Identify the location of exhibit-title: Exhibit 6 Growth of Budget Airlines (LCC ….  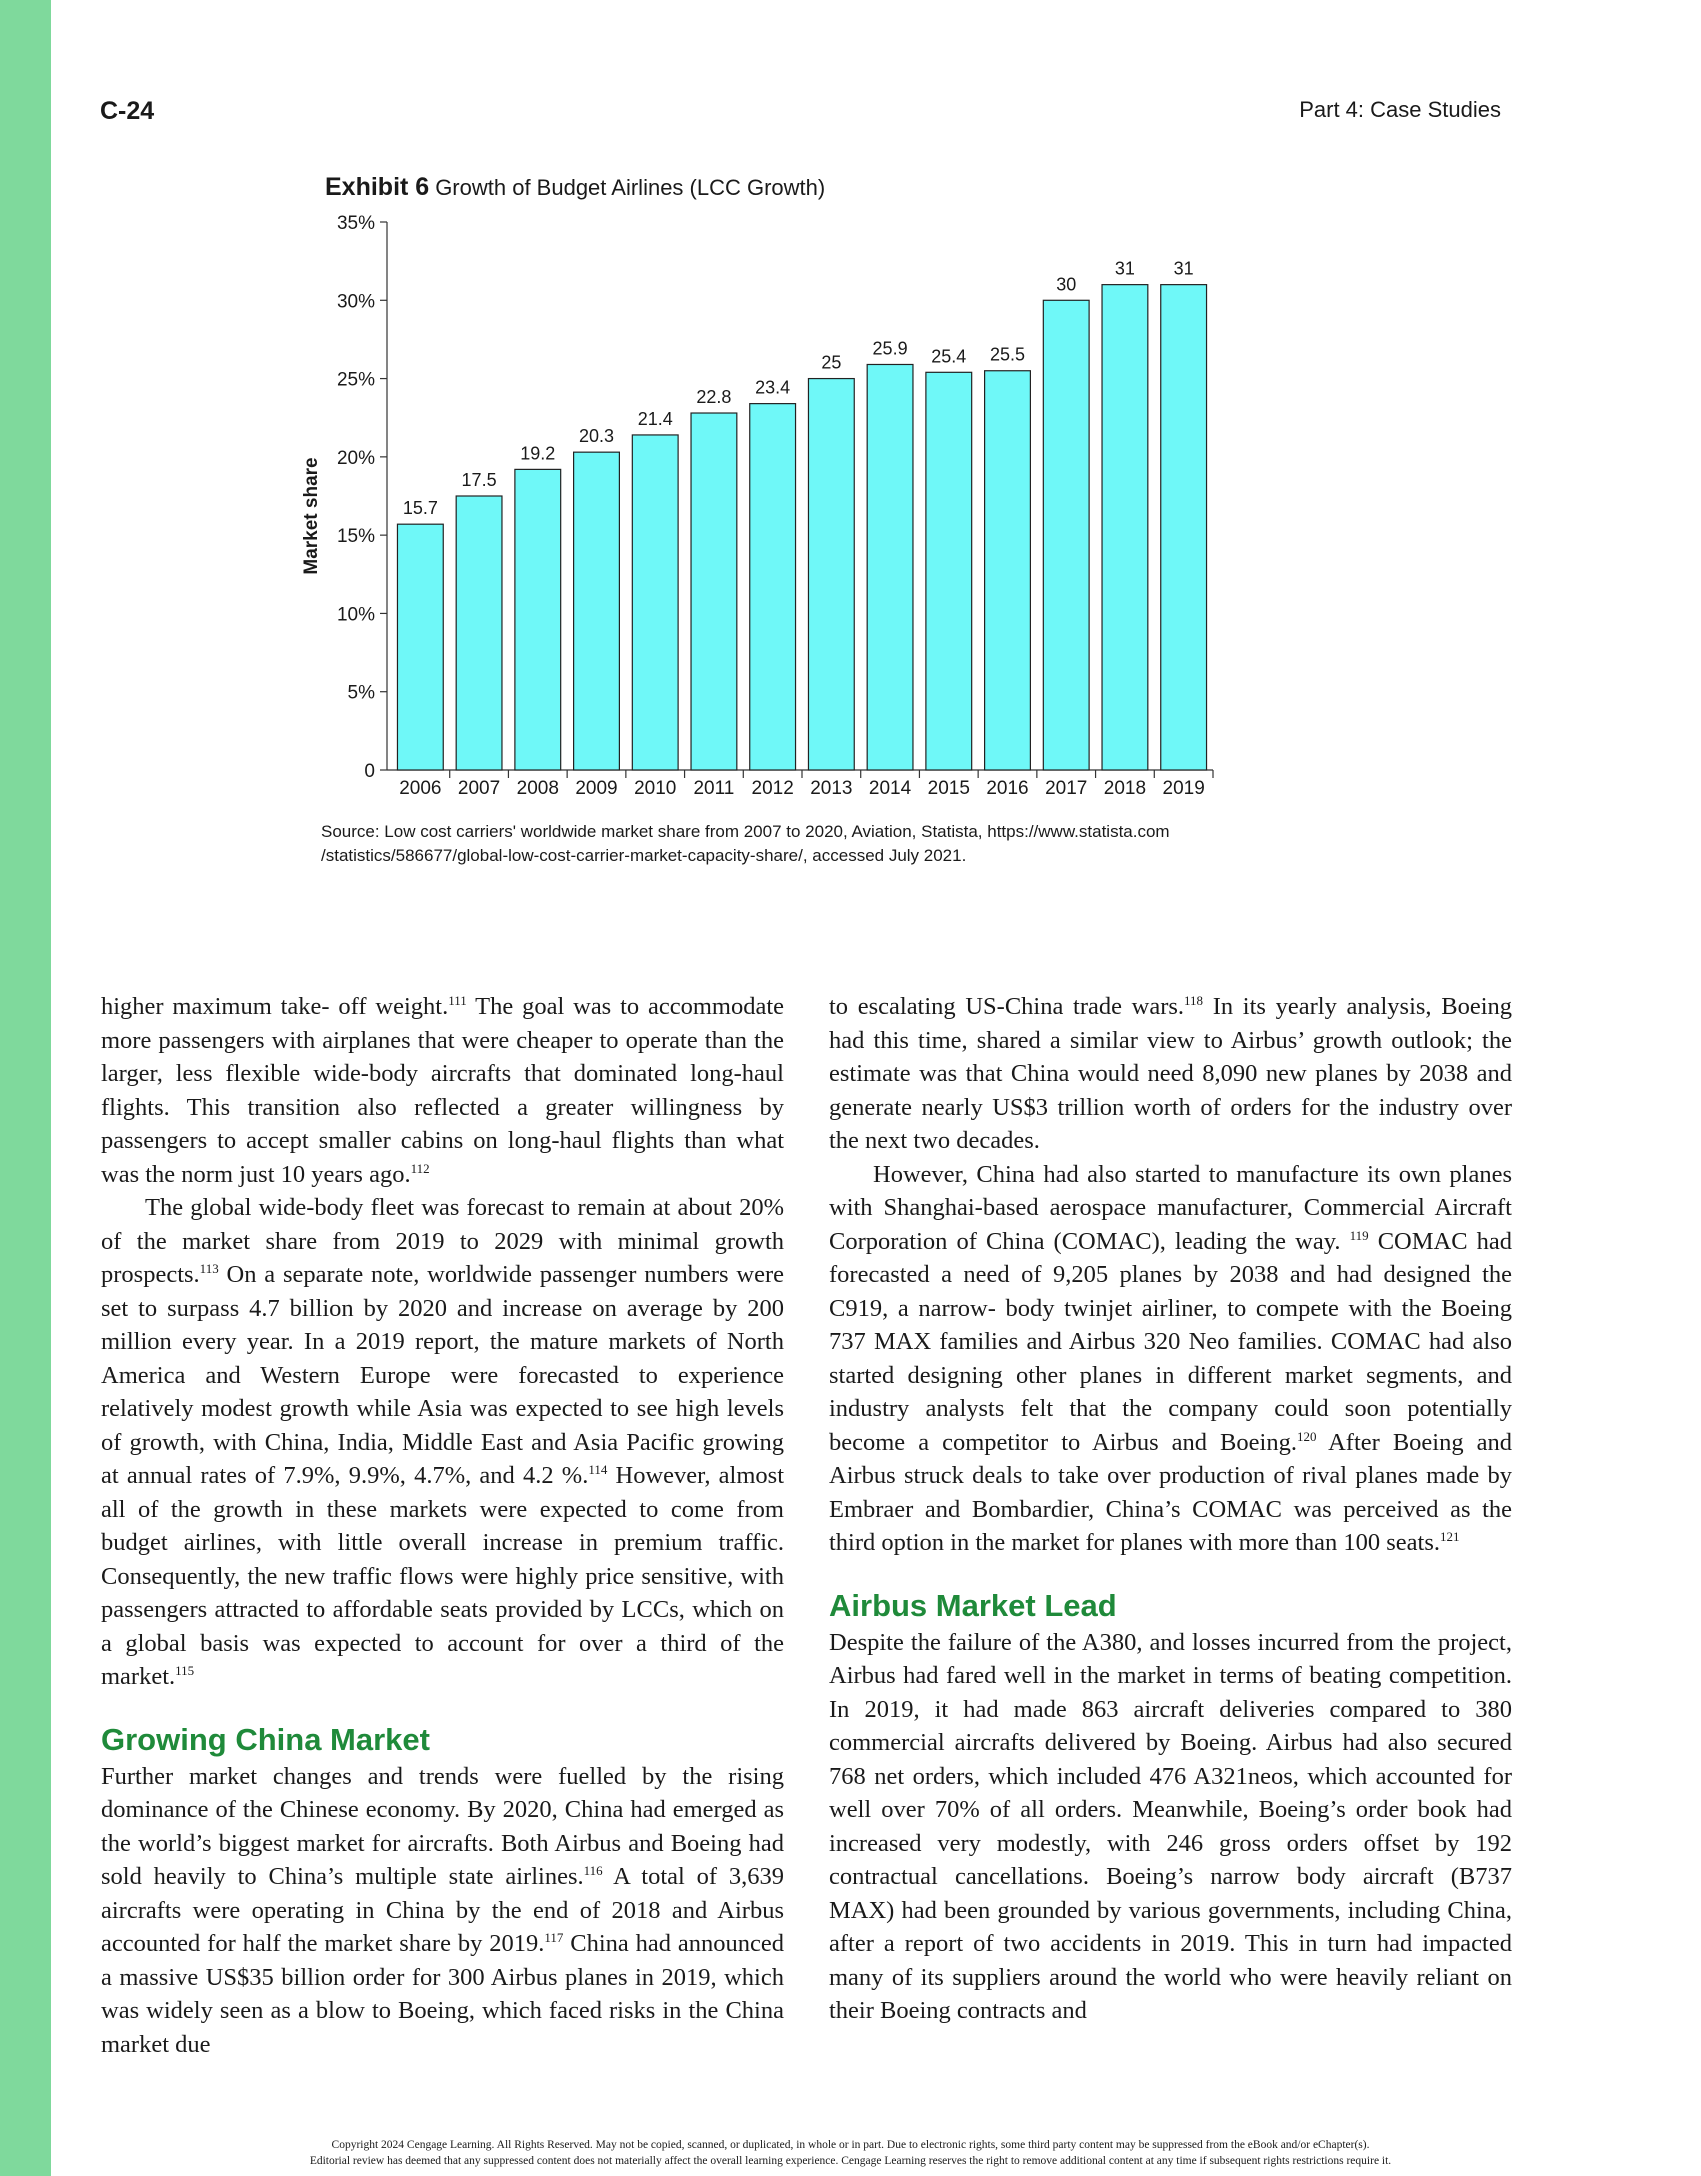
(575, 187).